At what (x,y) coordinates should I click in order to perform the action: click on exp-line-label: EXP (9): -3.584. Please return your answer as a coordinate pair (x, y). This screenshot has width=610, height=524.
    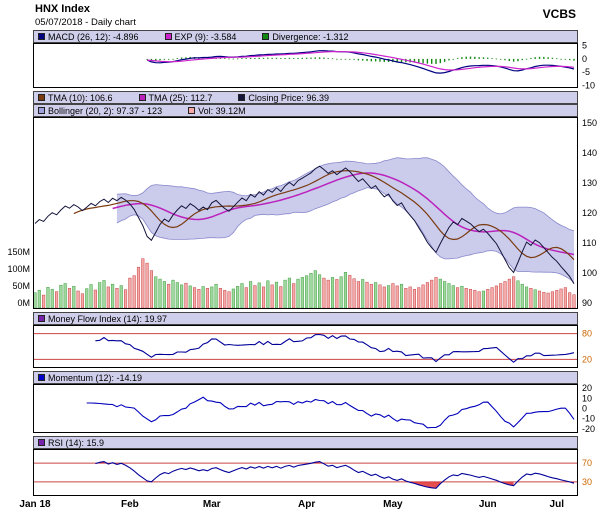
    Looking at the image, I should click on (205, 36).